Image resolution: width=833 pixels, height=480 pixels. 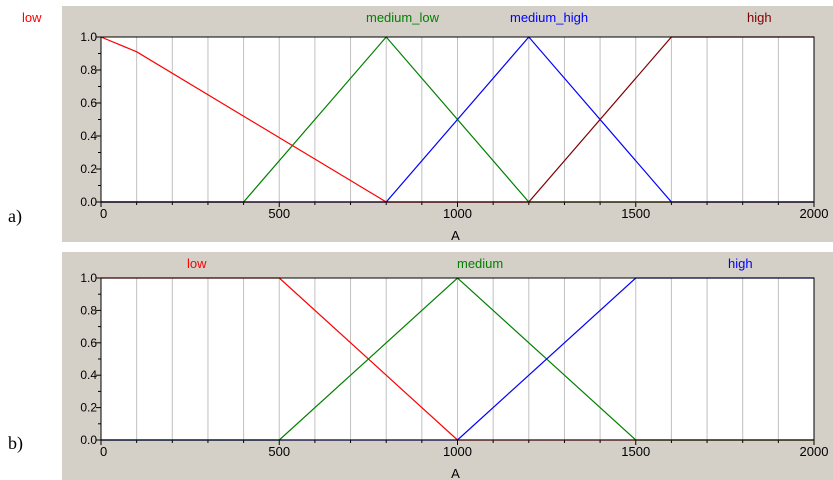 What do you see at coordinates (15, 443) in the screenshot?
I see `panel-b-label: b)` at bounding box center [15, 443].